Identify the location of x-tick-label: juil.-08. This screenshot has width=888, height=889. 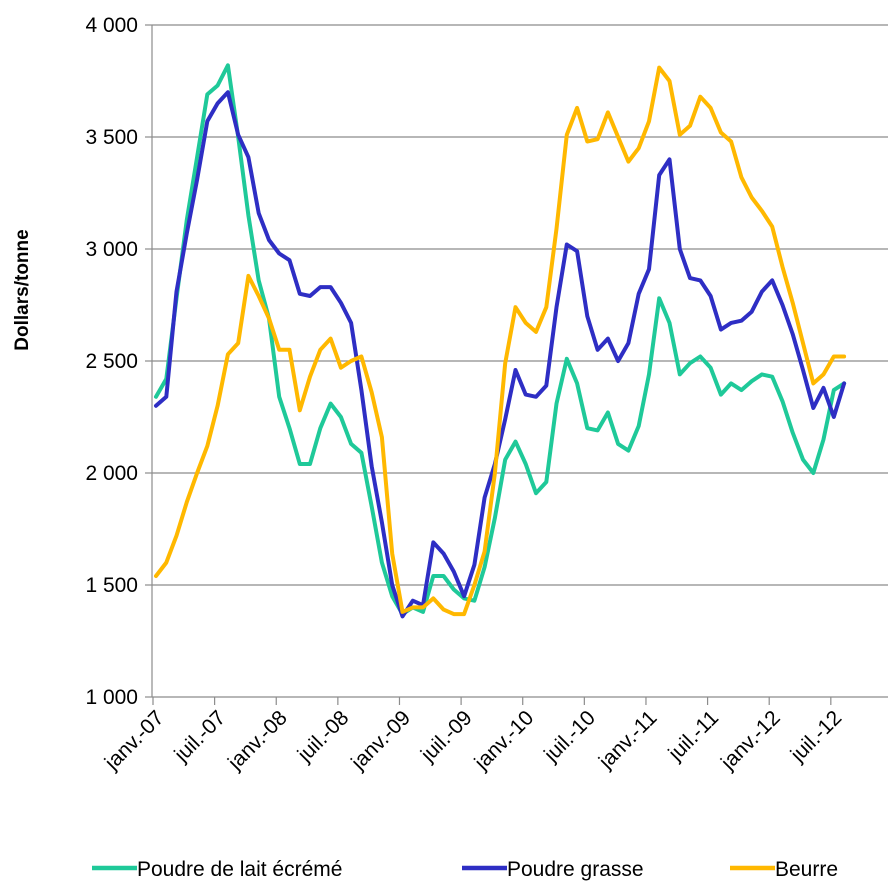
(323, 736).